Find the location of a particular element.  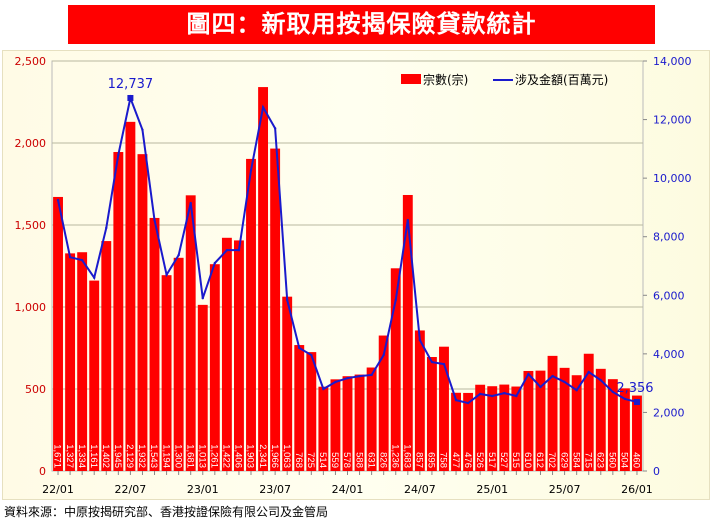

bar-label: 702 is located at coordinates (551, 460).